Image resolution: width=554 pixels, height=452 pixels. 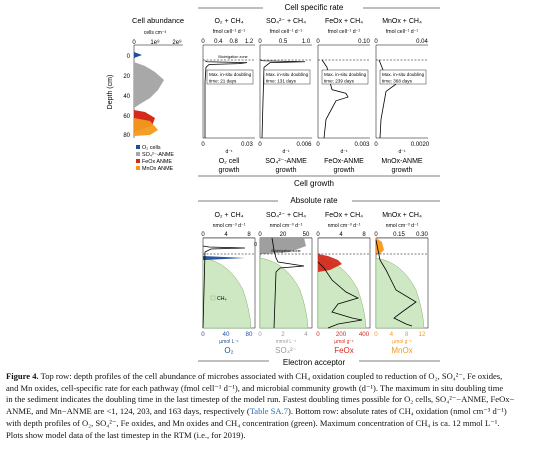 What do you see at coordinates (339, 81) in the screenshot?
I see `doubling-value: time: 239 days` at bounding box center [339, 81].